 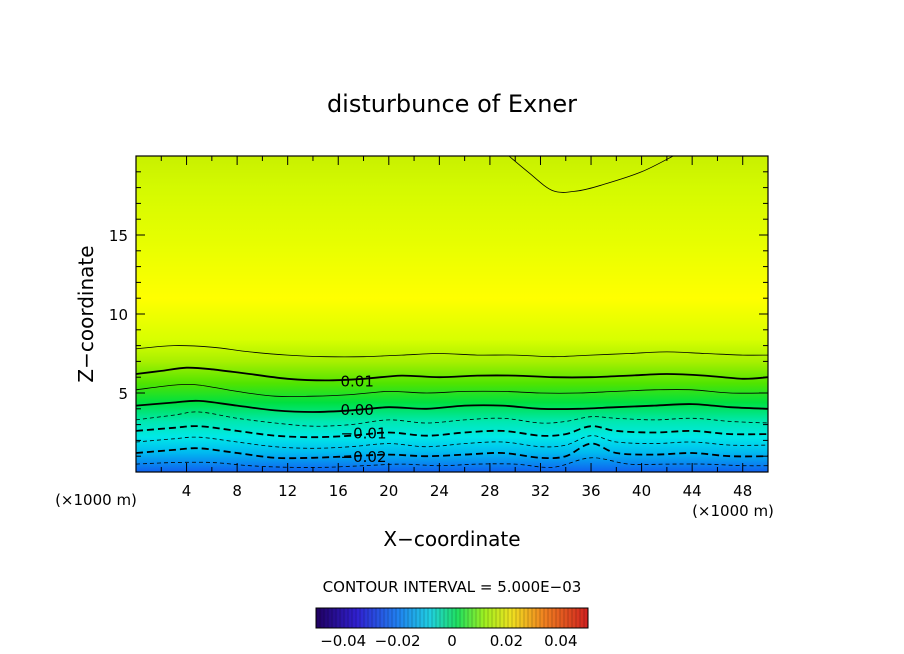 I want to click on colorbar-gradient, so click(x=452, y=618).